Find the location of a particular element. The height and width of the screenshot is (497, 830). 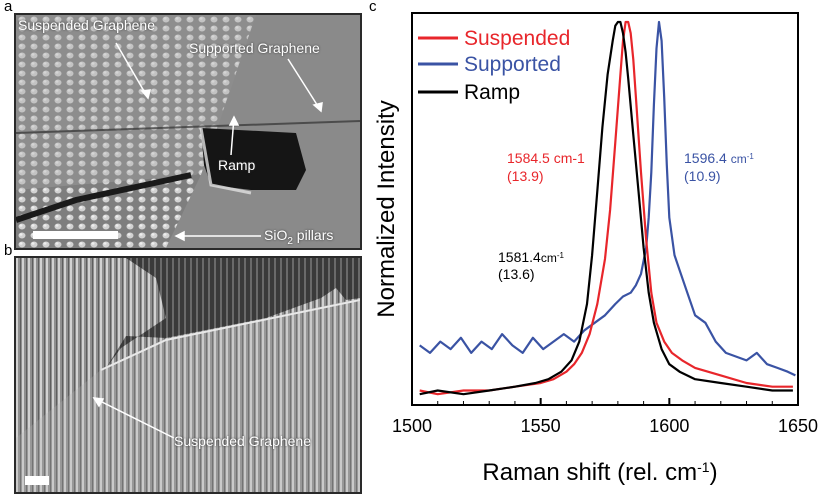

x-axis-label: Raman shift (rel. cm-1) is located at coordinates (599, 472).